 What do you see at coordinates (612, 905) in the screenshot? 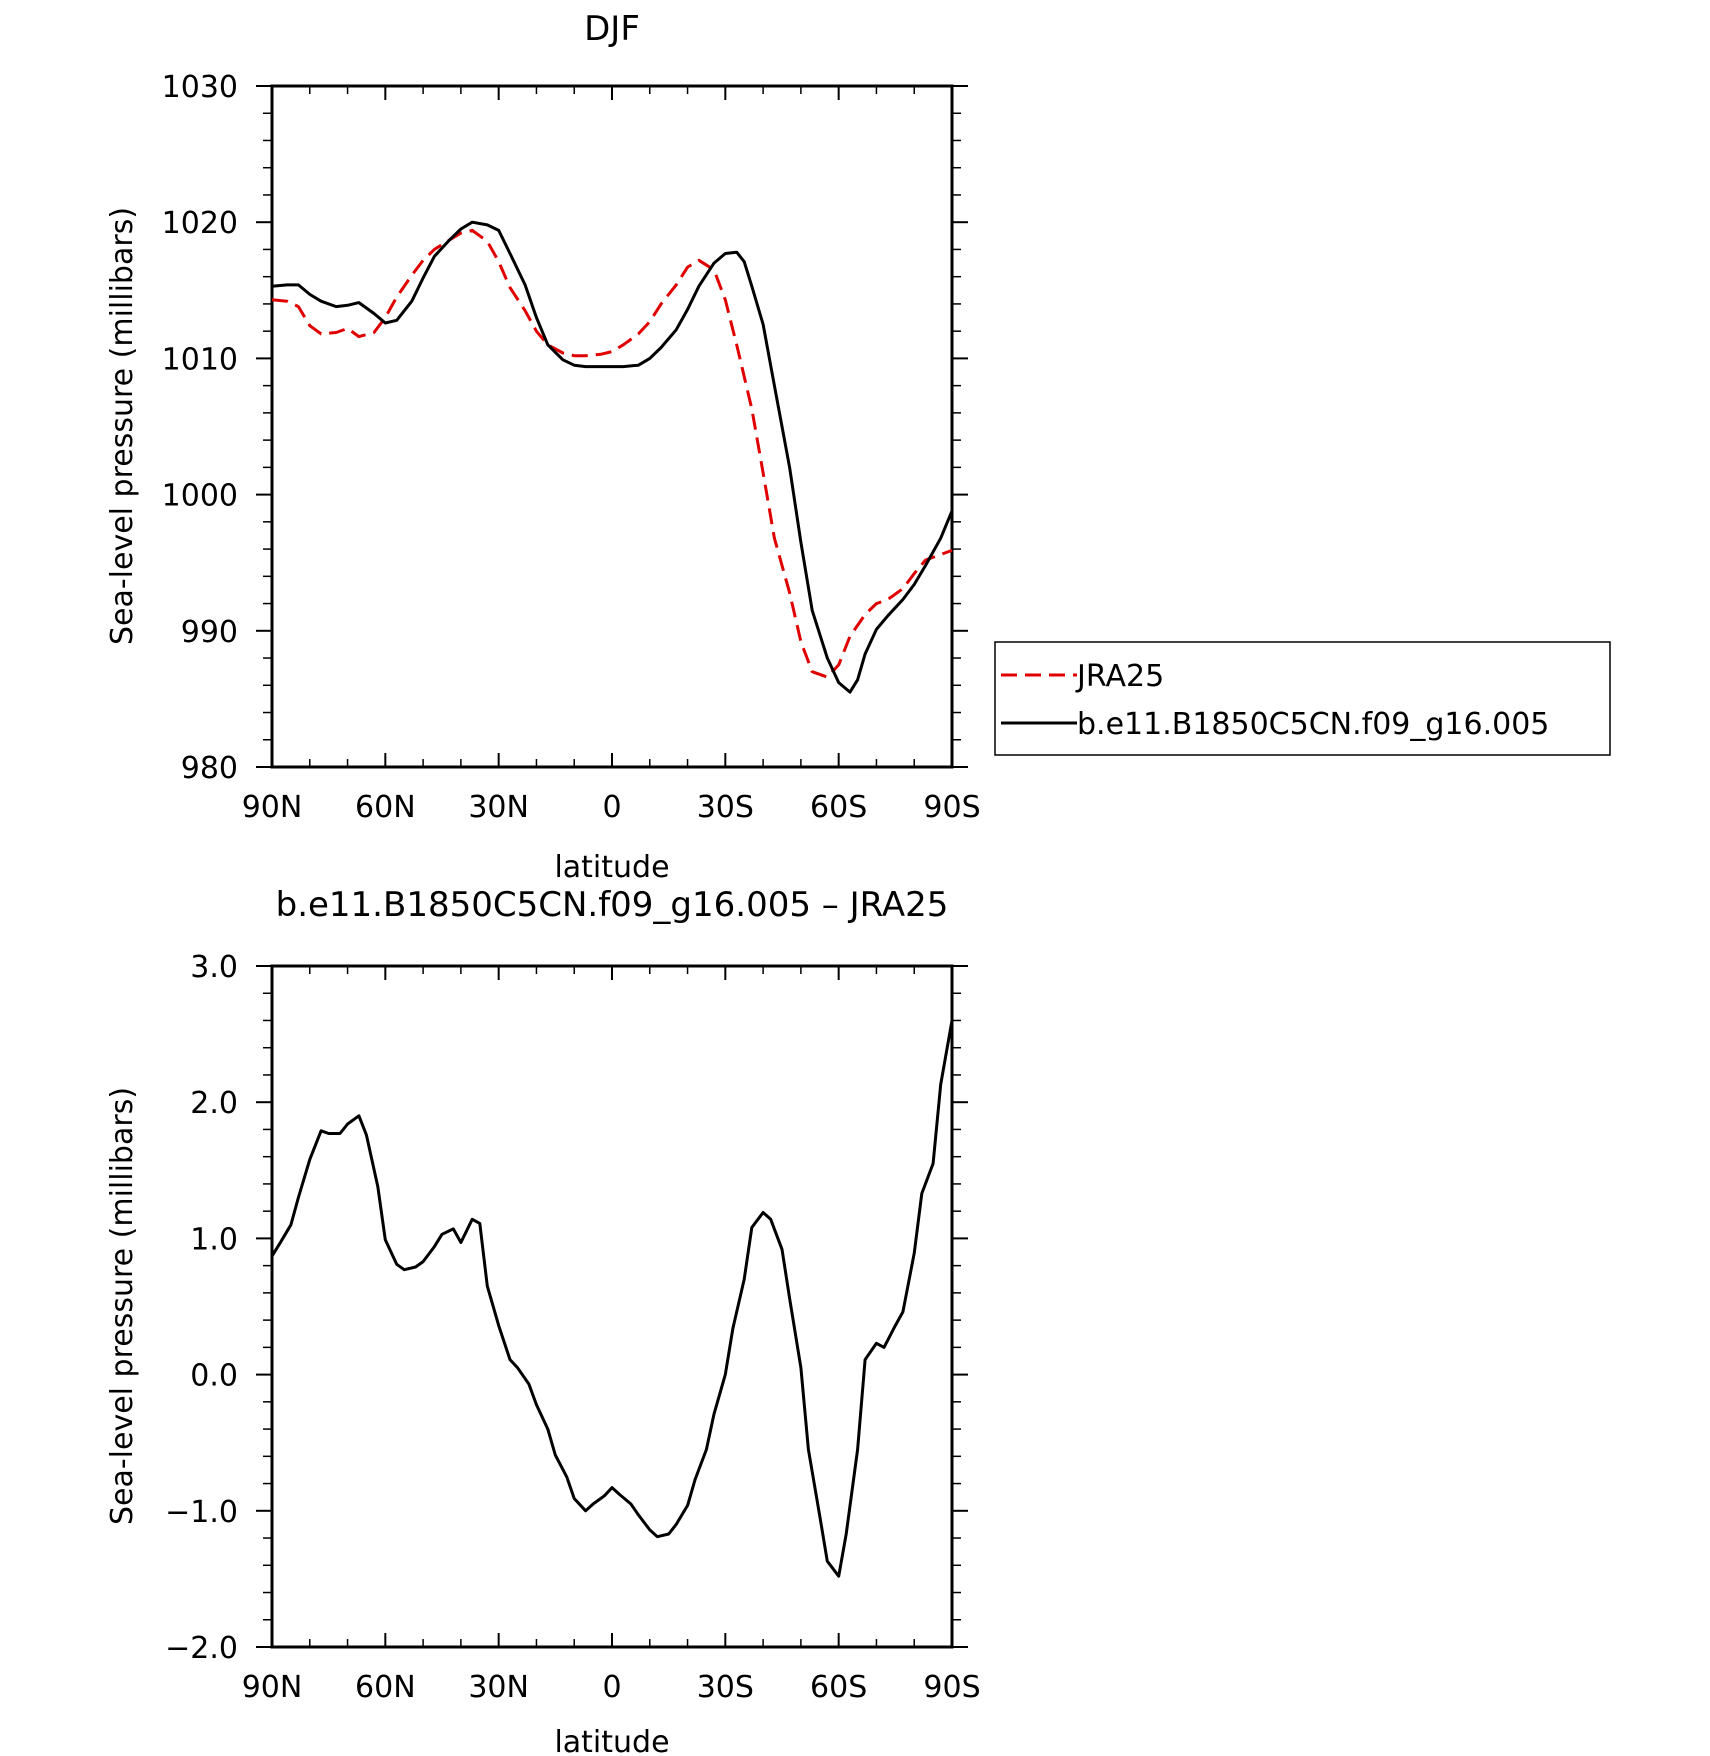
I see `bottom-panel-title: b.e11.B1850C5CN.f09_g16.005 – JRA25` at bounding box center [612, 905].